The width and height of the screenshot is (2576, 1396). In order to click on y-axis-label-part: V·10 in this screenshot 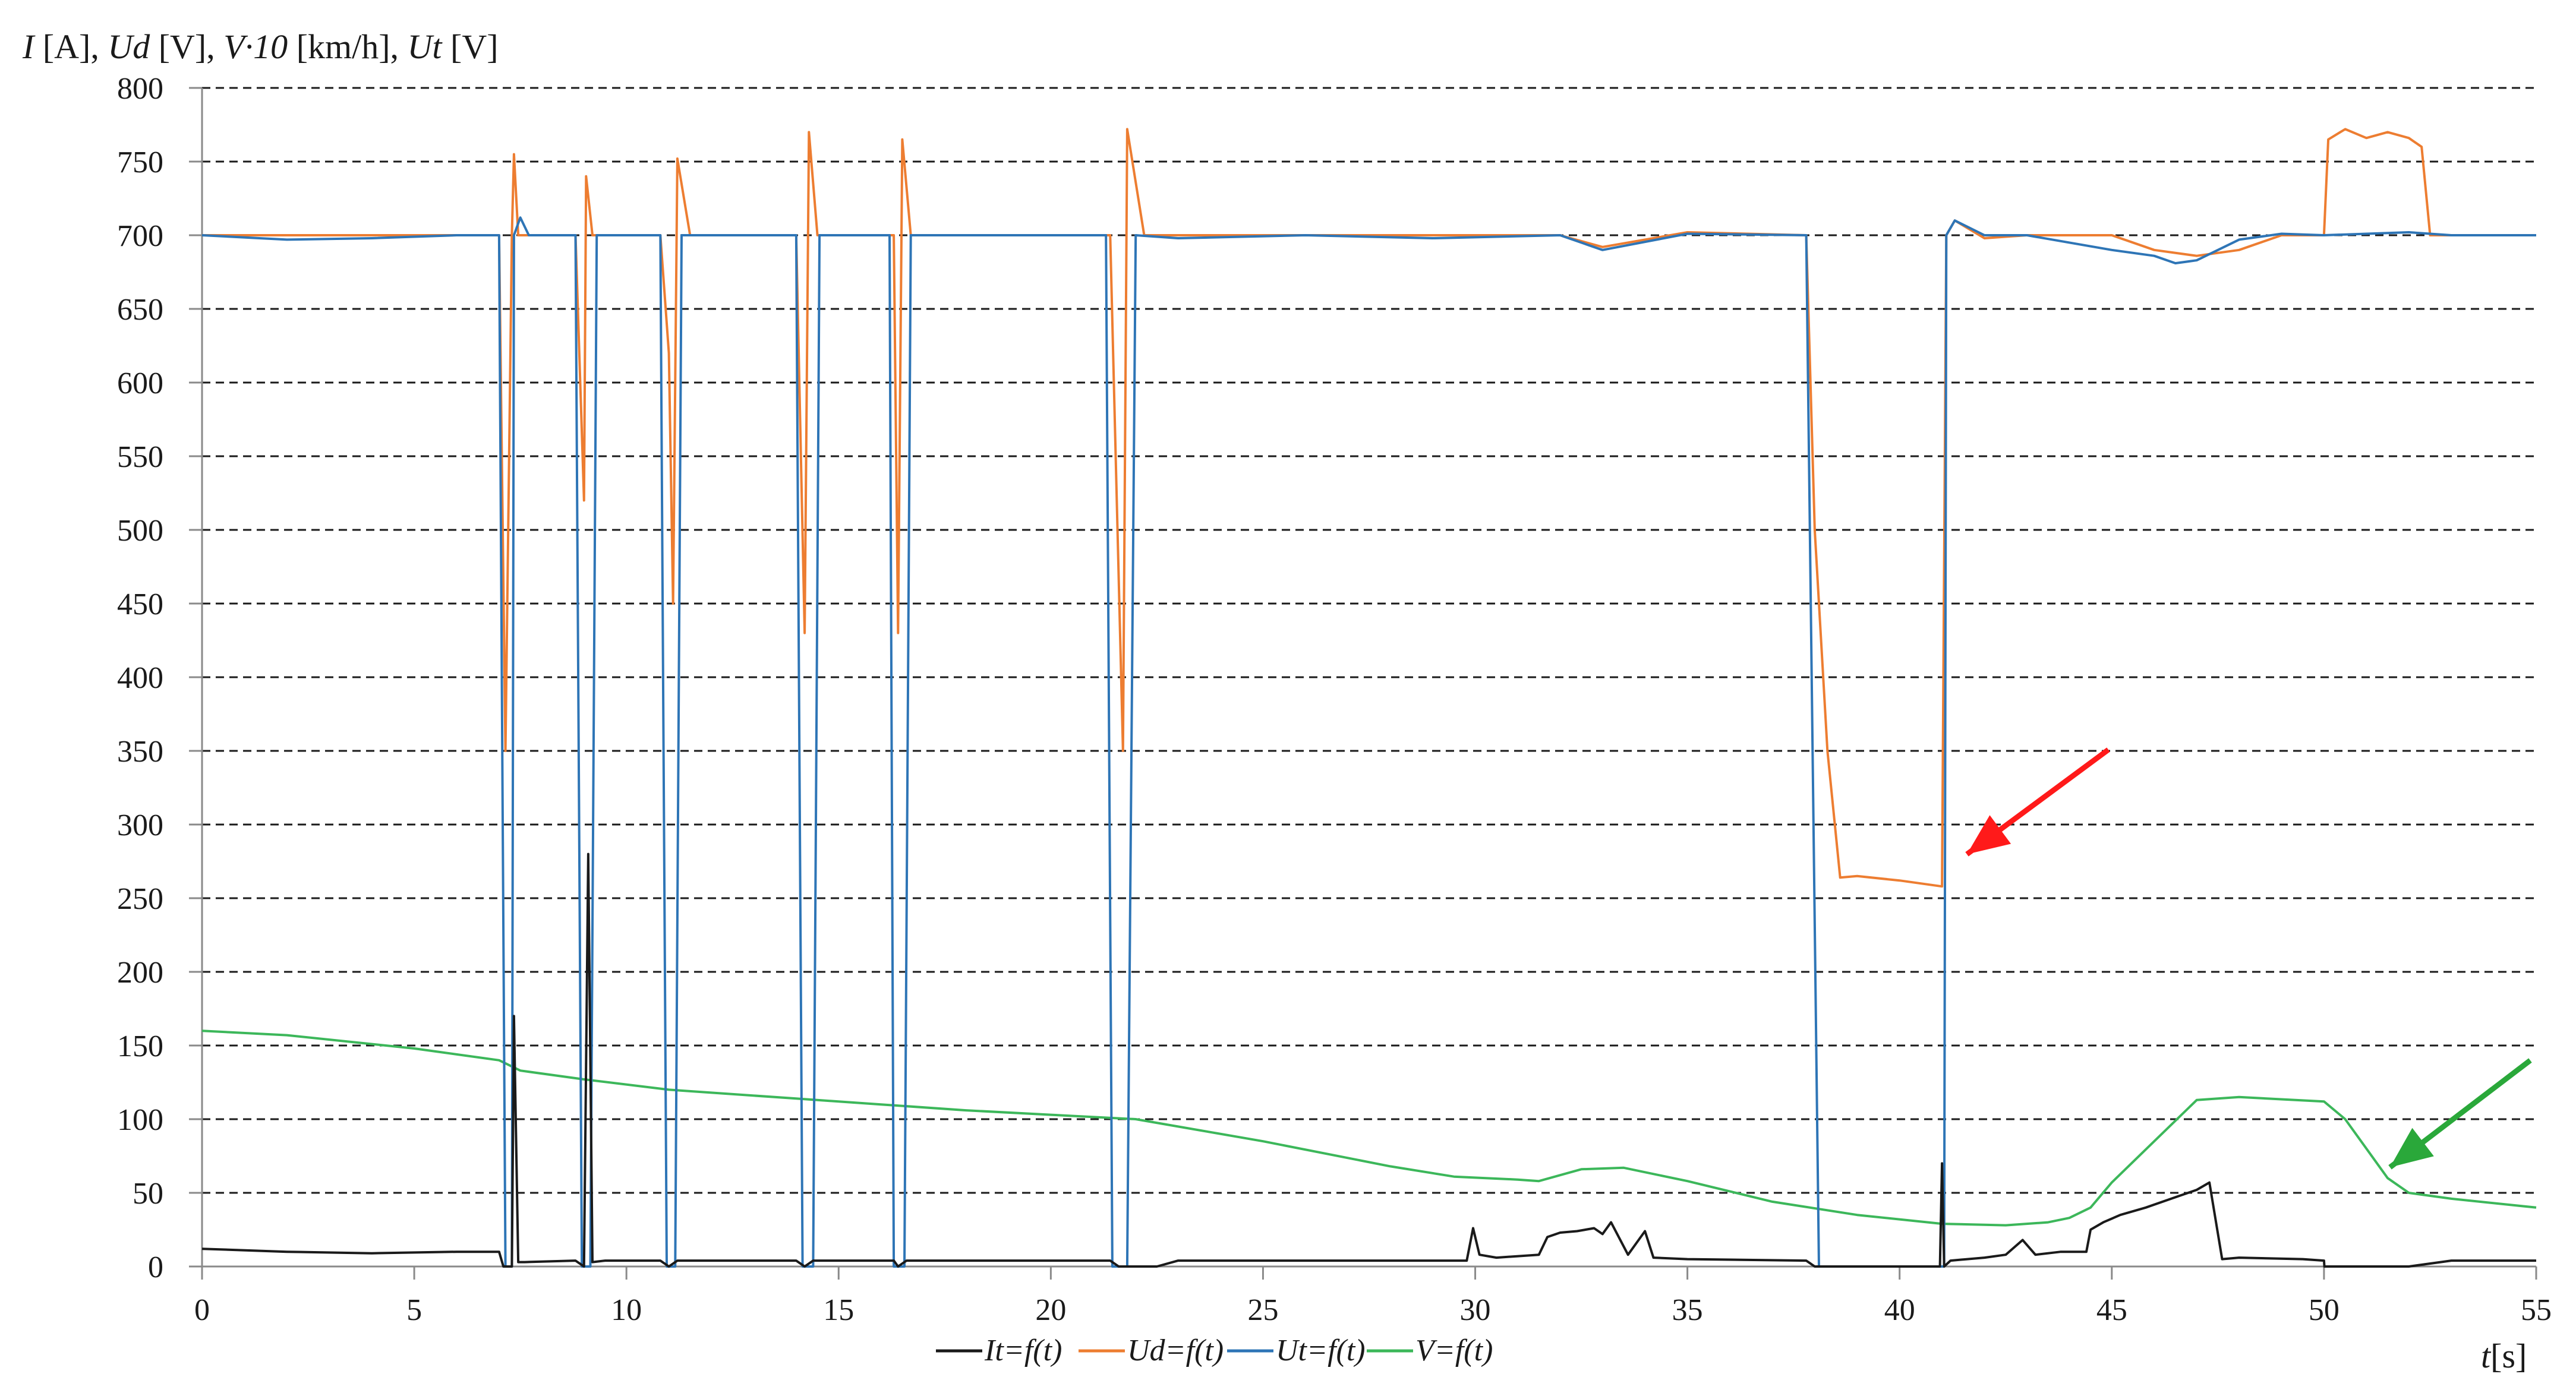, I will do `click(256, 46)`.